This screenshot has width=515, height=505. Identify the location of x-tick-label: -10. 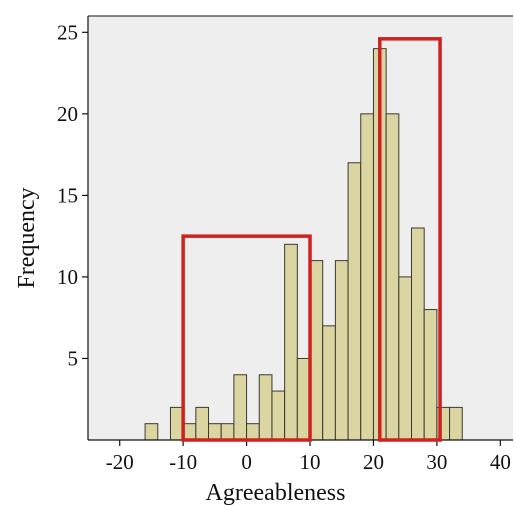
(183, 462).